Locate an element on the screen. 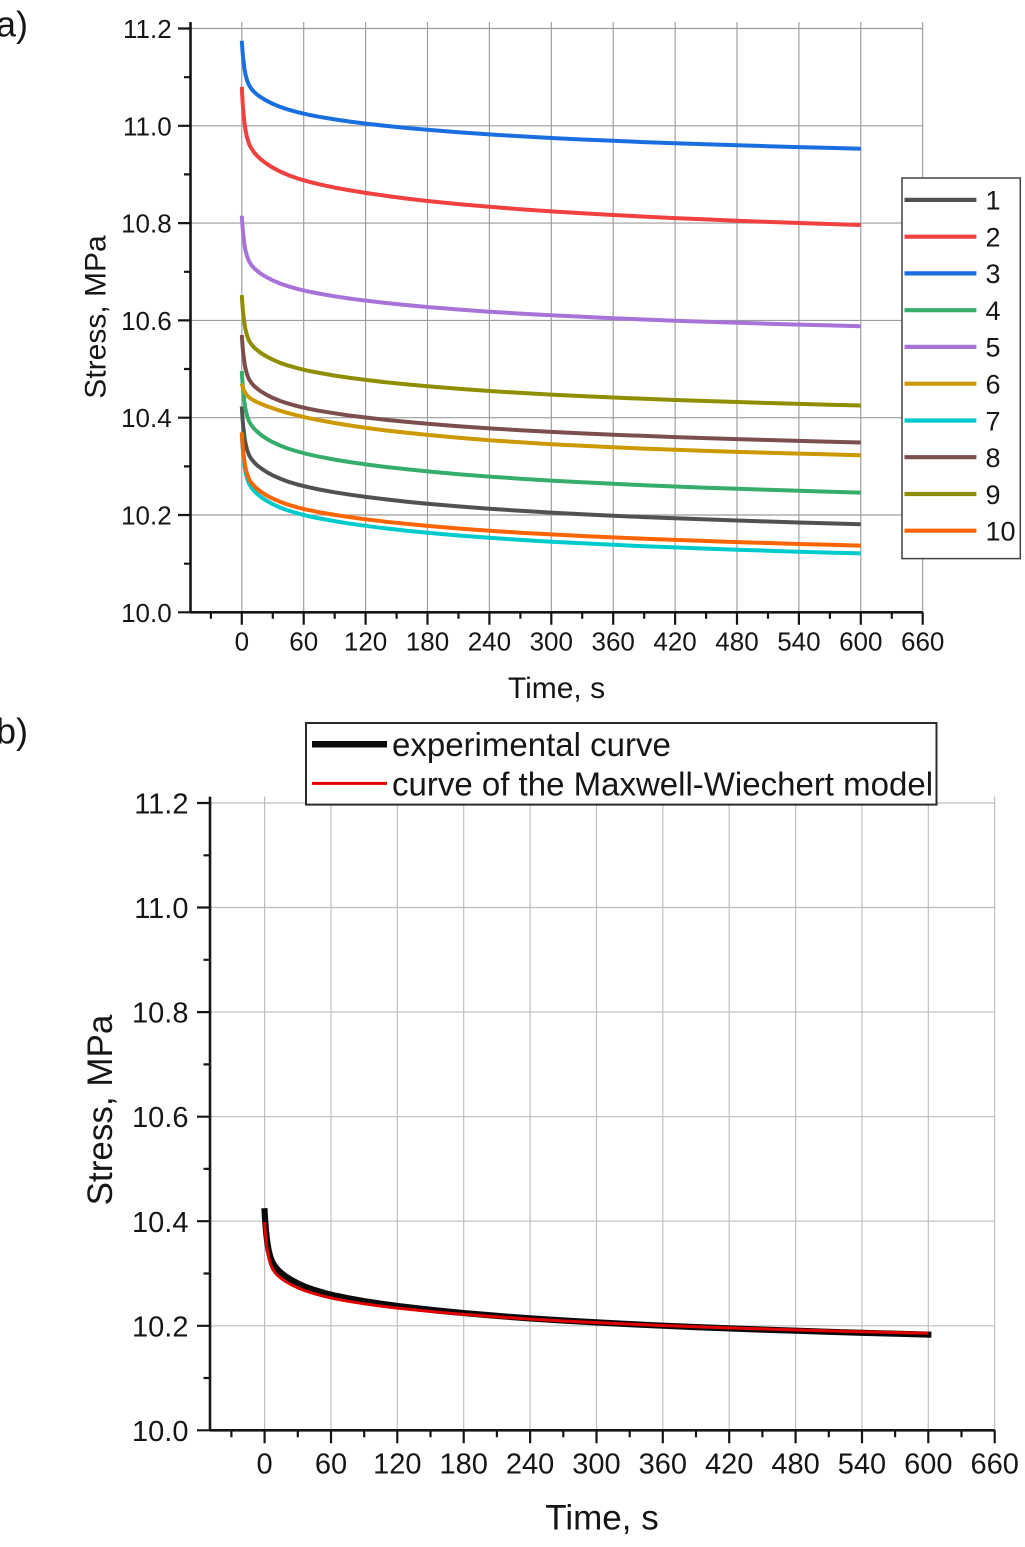 The image size is (1025, 1547). svg-text: a) is located at coordinates (14, 24).